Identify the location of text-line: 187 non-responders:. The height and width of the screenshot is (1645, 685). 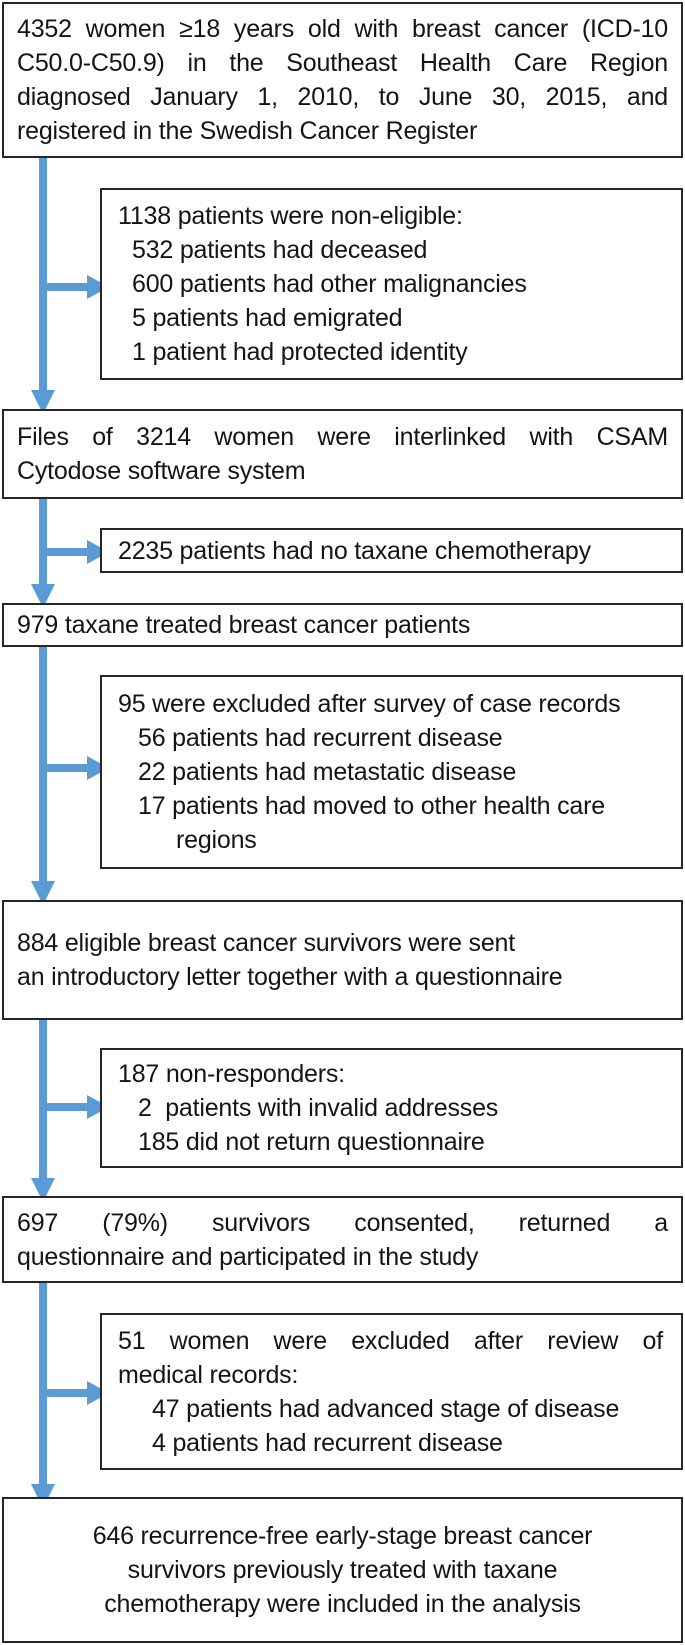
(231, 1074).